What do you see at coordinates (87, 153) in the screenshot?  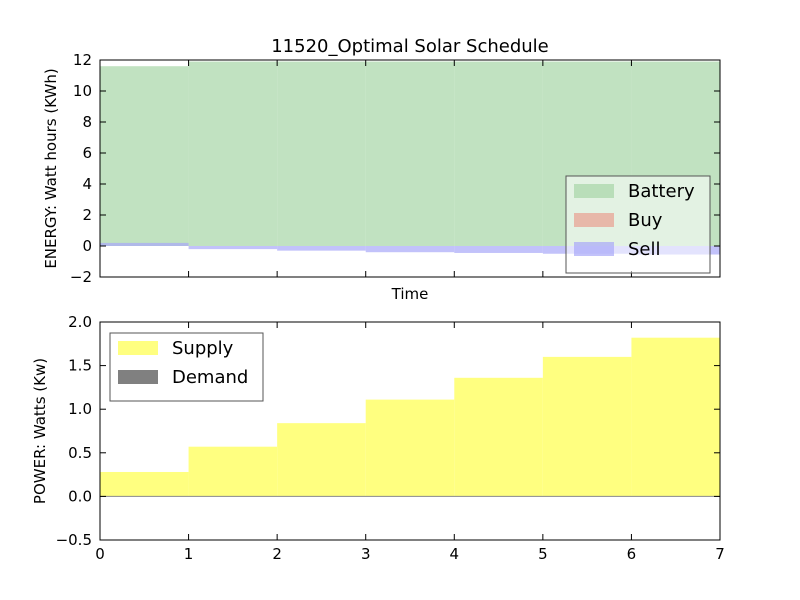 I see `y-tick-label: 6` at bounding box center [87, 153].